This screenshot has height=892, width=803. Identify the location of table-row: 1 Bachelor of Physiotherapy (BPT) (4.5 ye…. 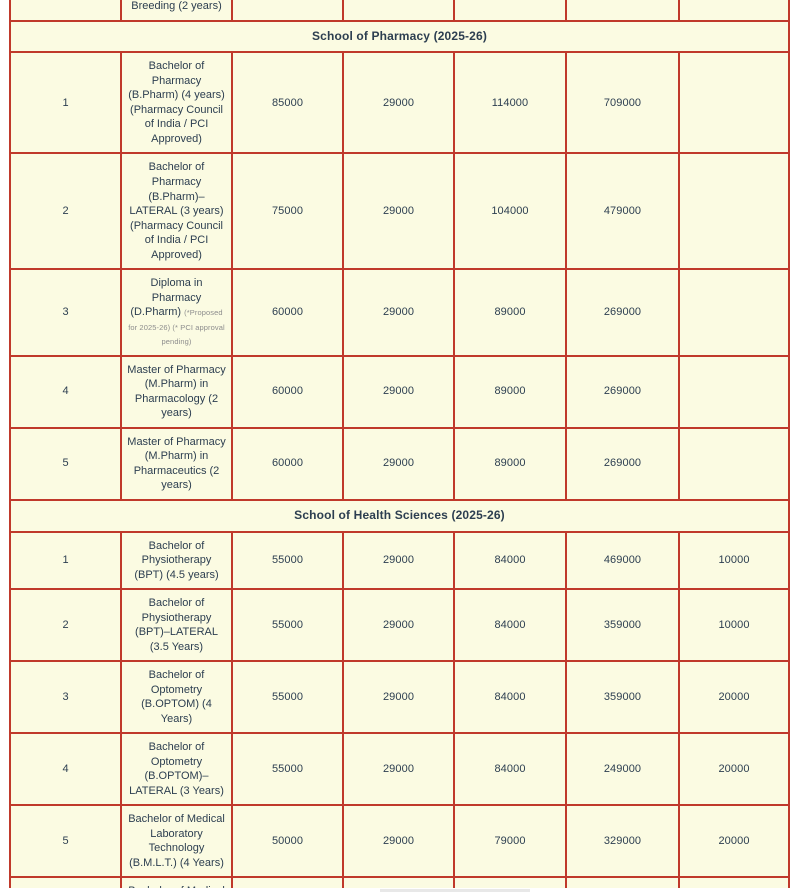
(399, 560).